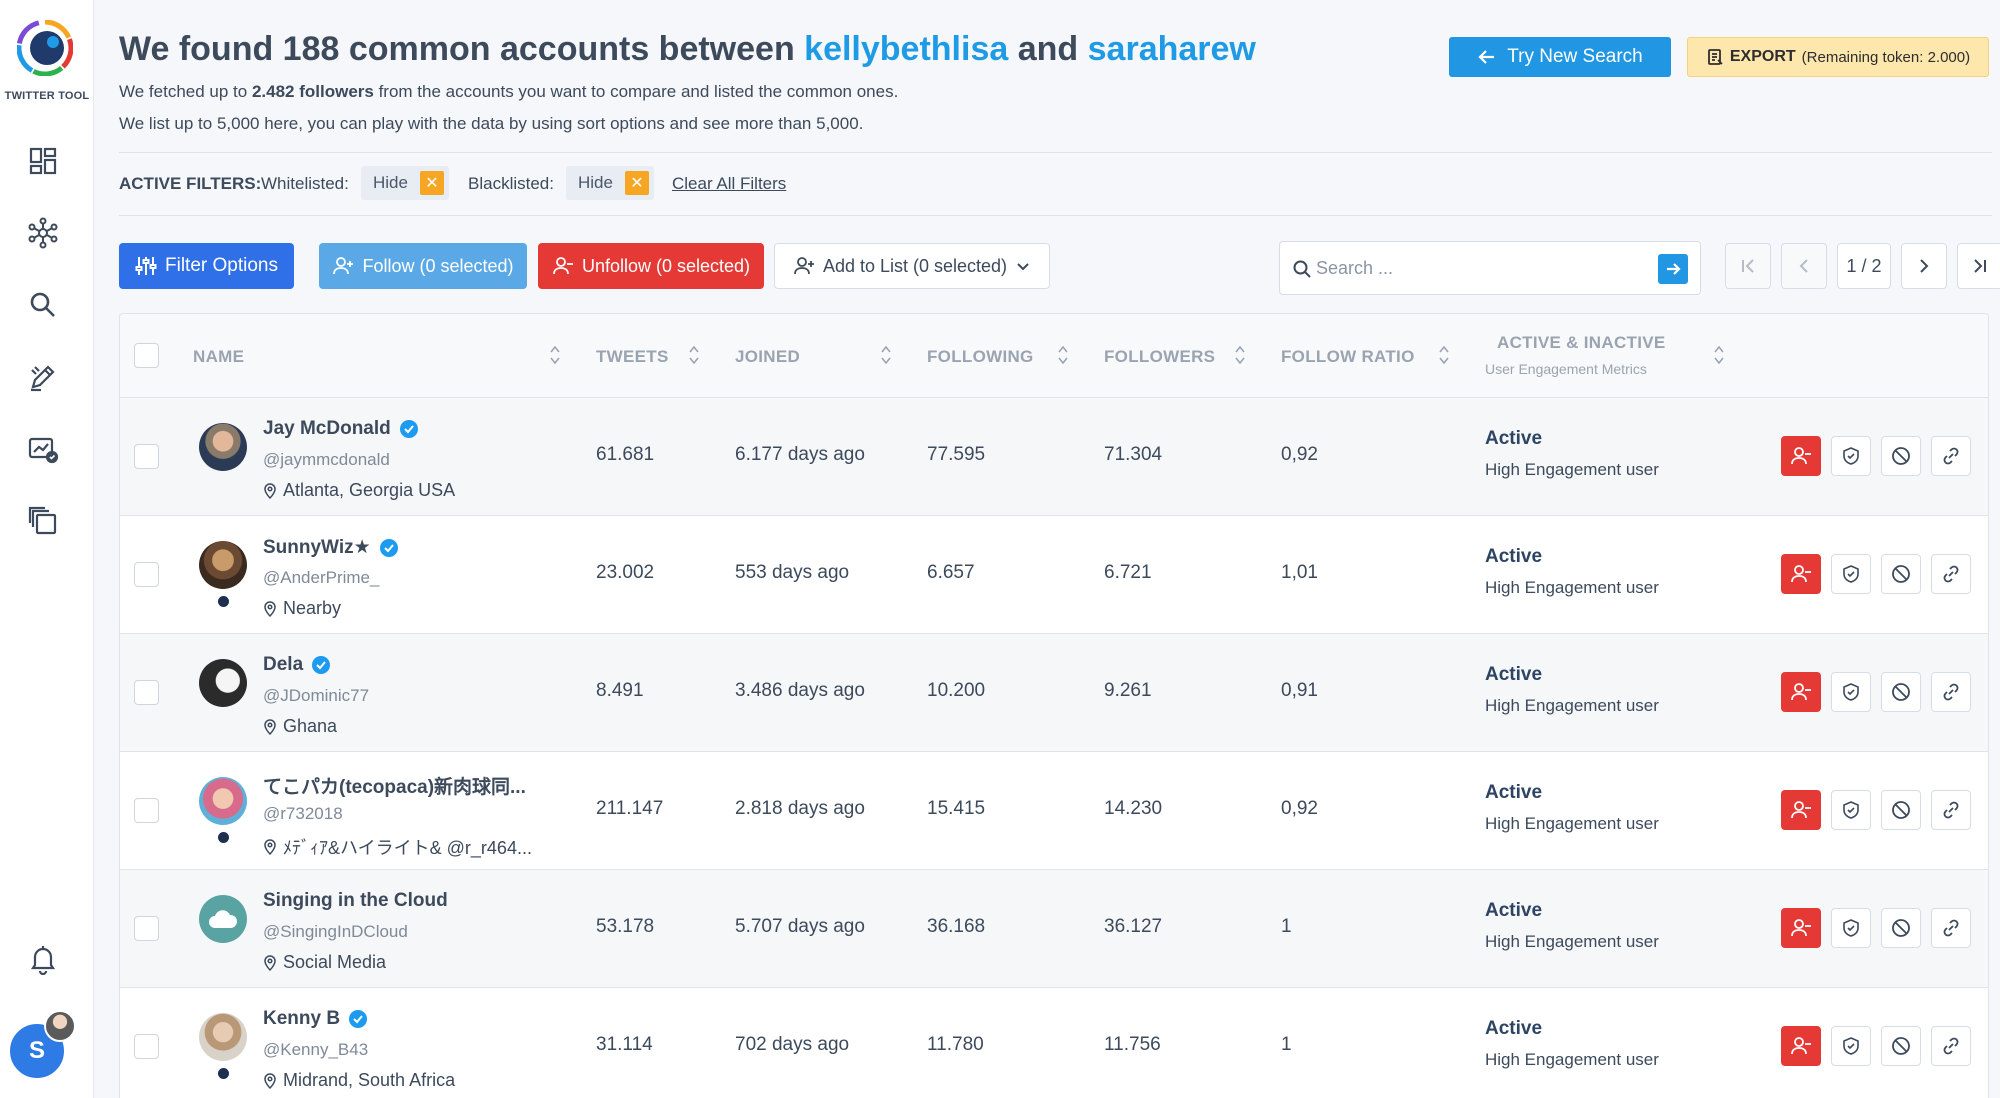 This screenshot has height=1098, width=2000. I want to click on dashboard-icon, so click(43, 161).